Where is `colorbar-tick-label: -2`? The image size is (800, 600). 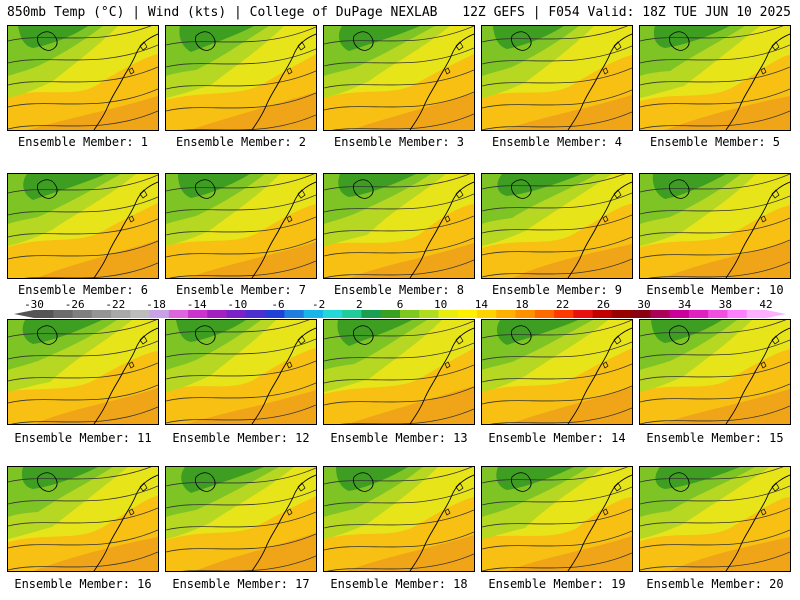 colorbar-tick-label: -2 is located at coordinates (319, 304).